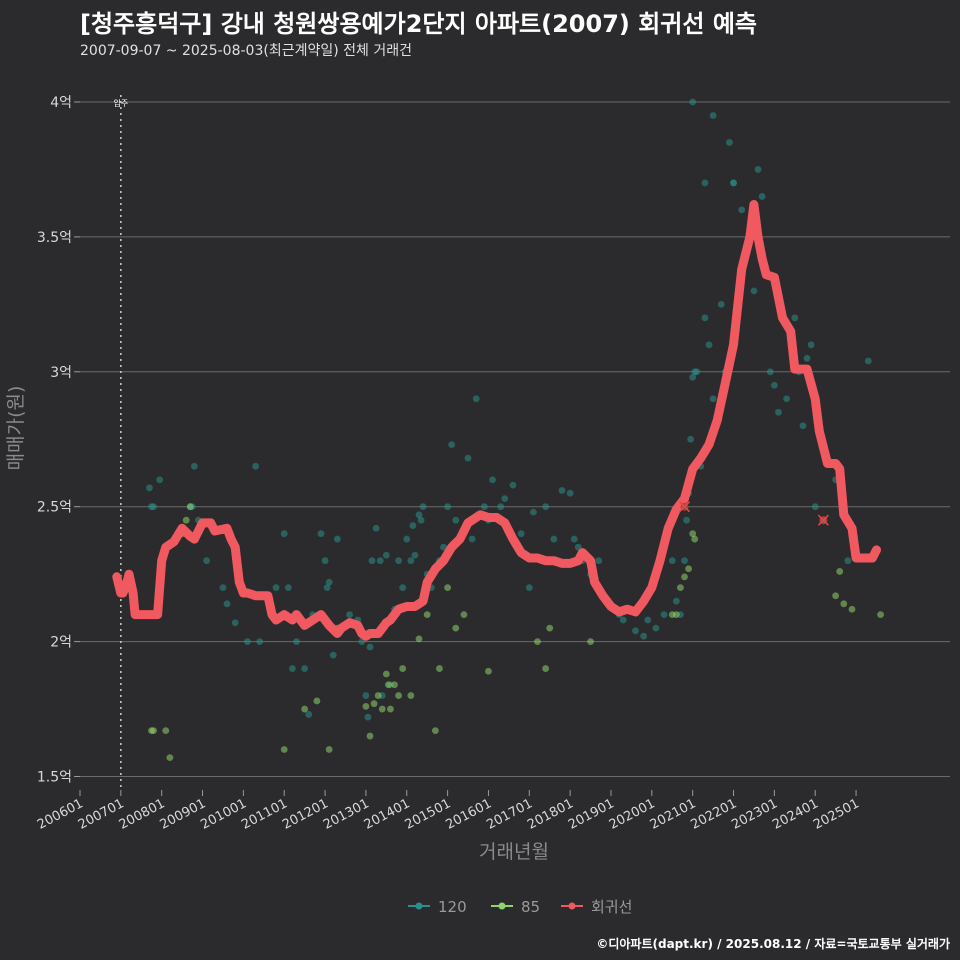  What do you see at coordinates (753, 513) in the screenshot?
I see `predicted-points` at bounding box center [753, 513].